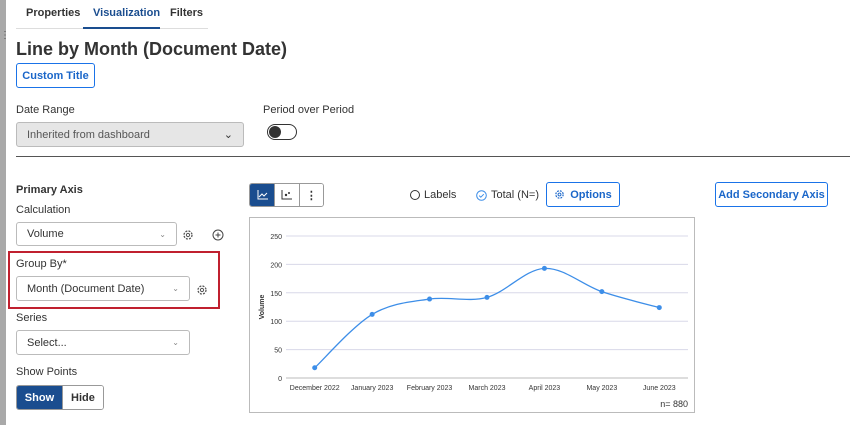 The height and width of the screenshot is (425, 850). What do you see at coordinates (515, 195) in the screenshot?
I see `total-option-text: Total (N=)` at bounding box center [515, 195].